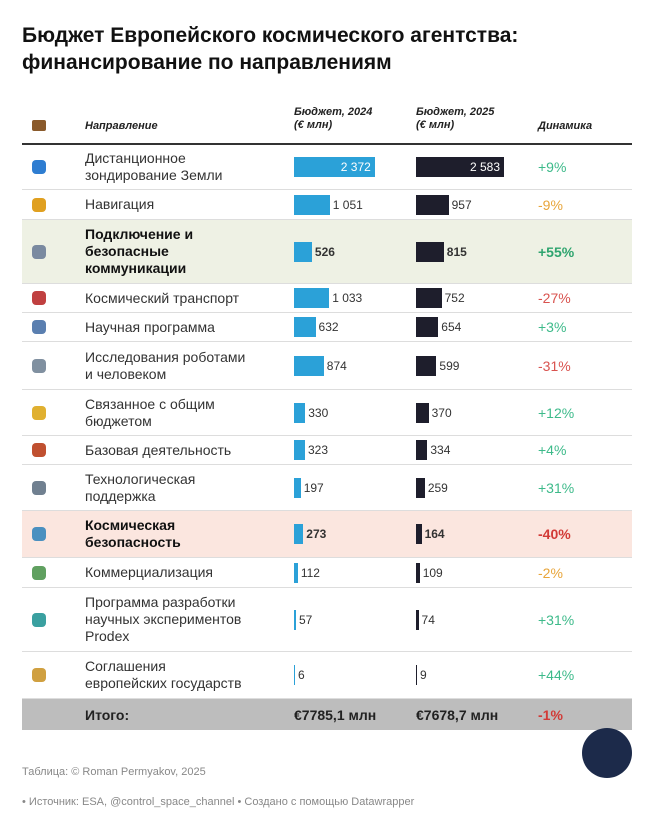  I want to click on bar-cell: 273, so click(310, 534).